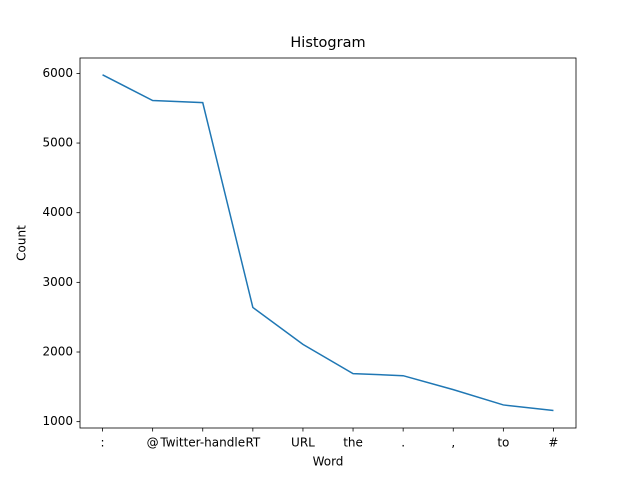 Image resolution: width=640 pixels, height=480 pixels. What do you see at coordinates (303, 443) in the screenshot?
I see `x-tick-label: URL` at bounding box center [303, 443].